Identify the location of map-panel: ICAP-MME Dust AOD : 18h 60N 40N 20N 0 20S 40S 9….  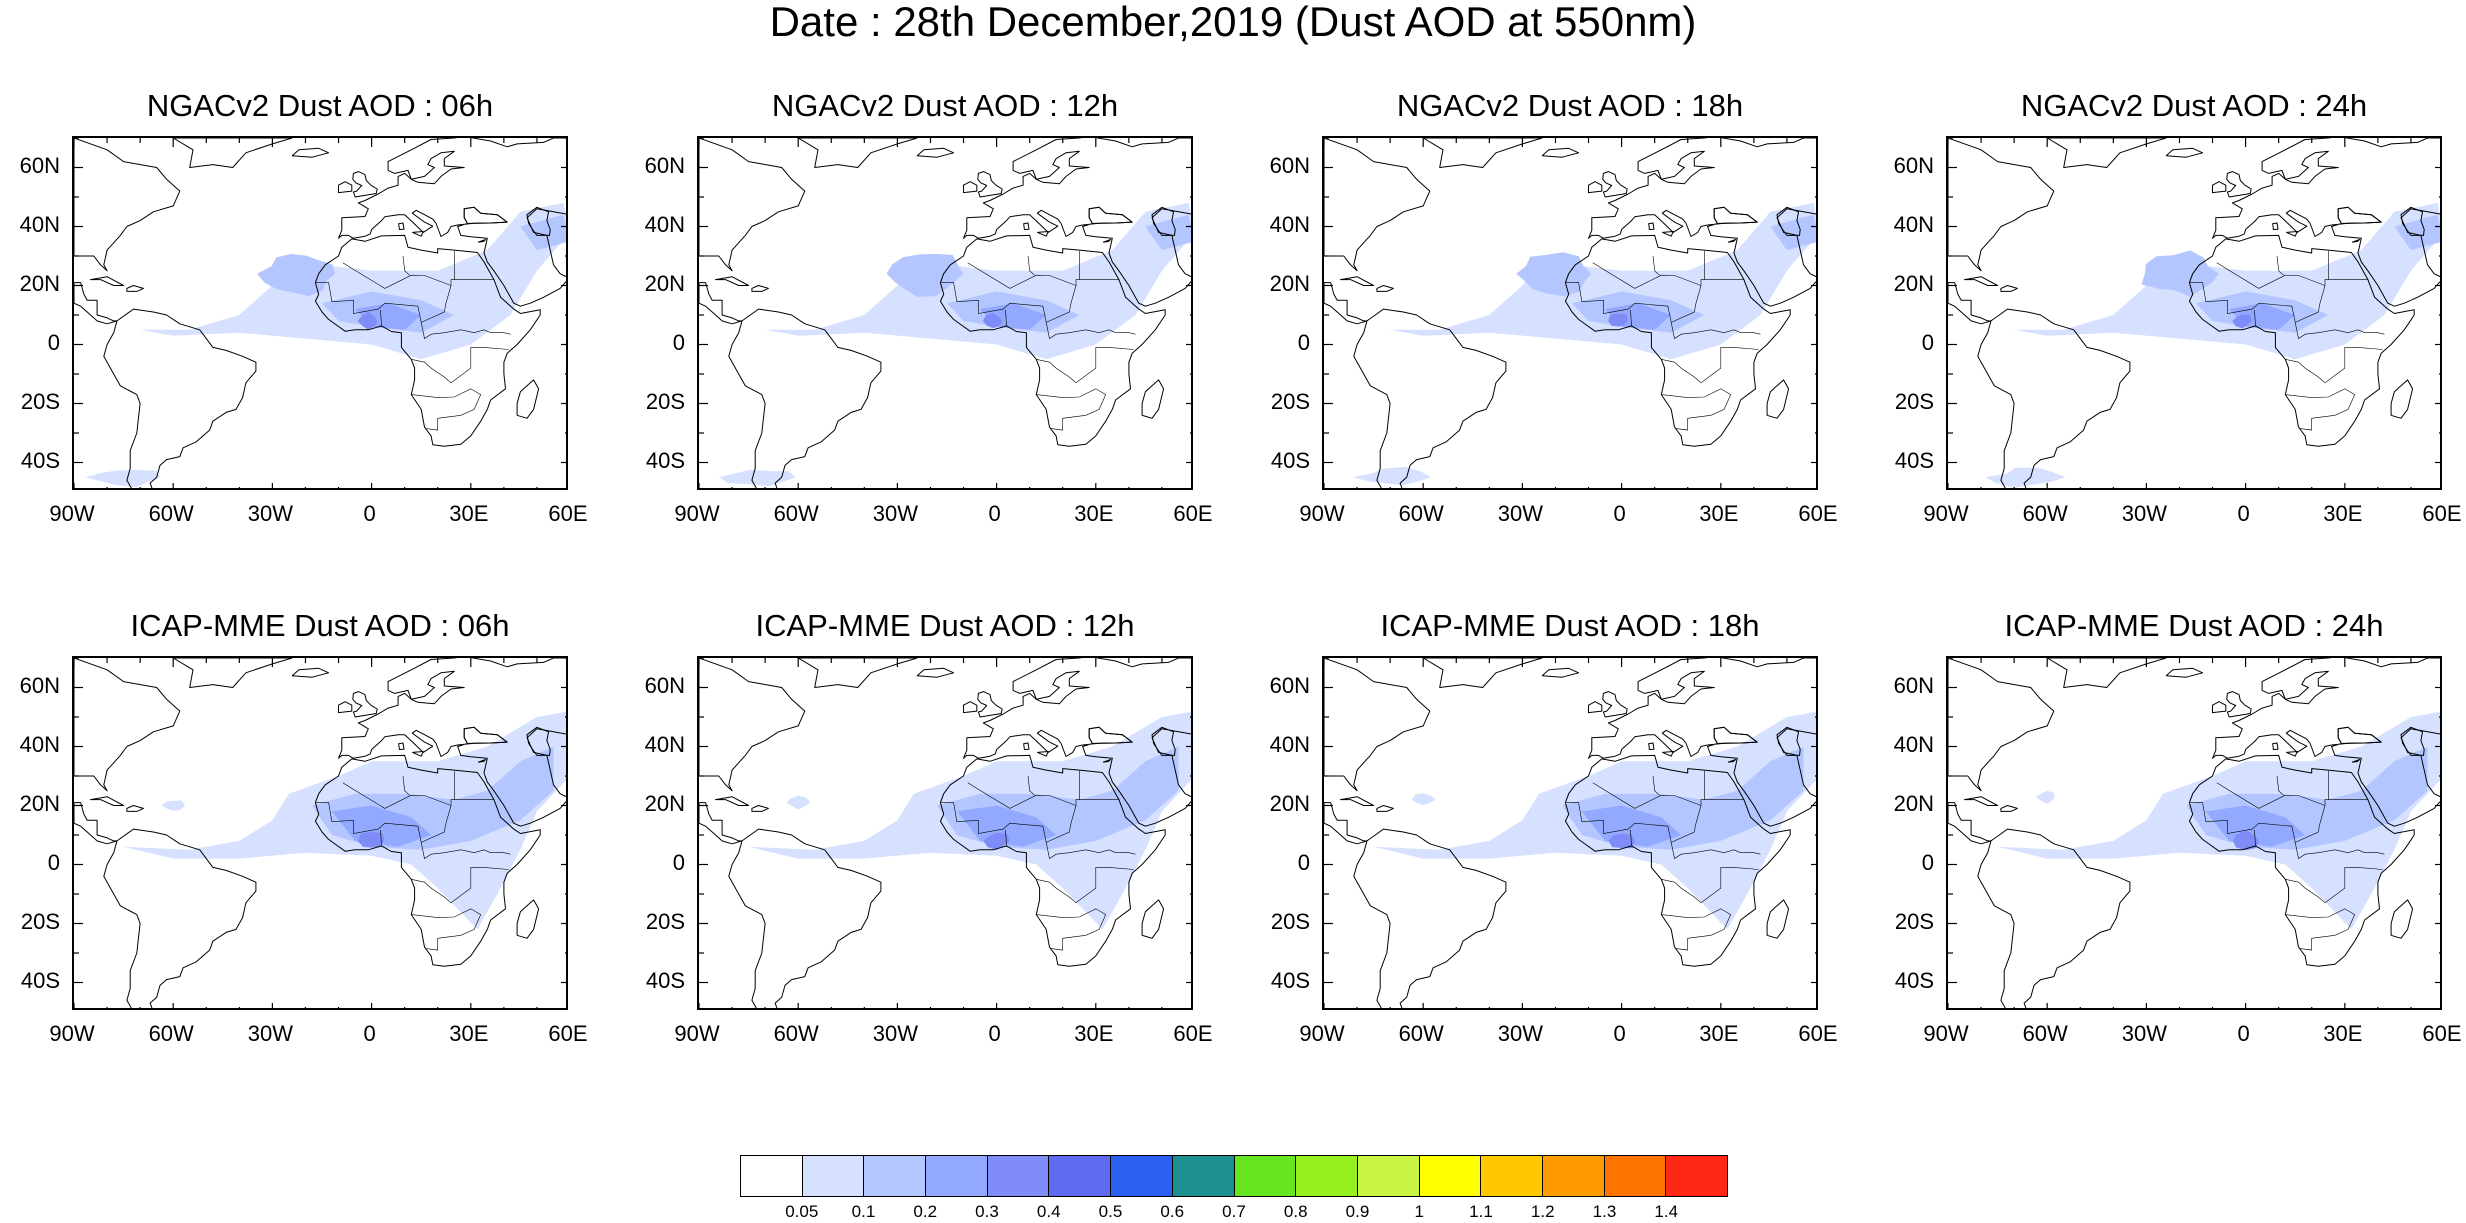
(1554, 827).